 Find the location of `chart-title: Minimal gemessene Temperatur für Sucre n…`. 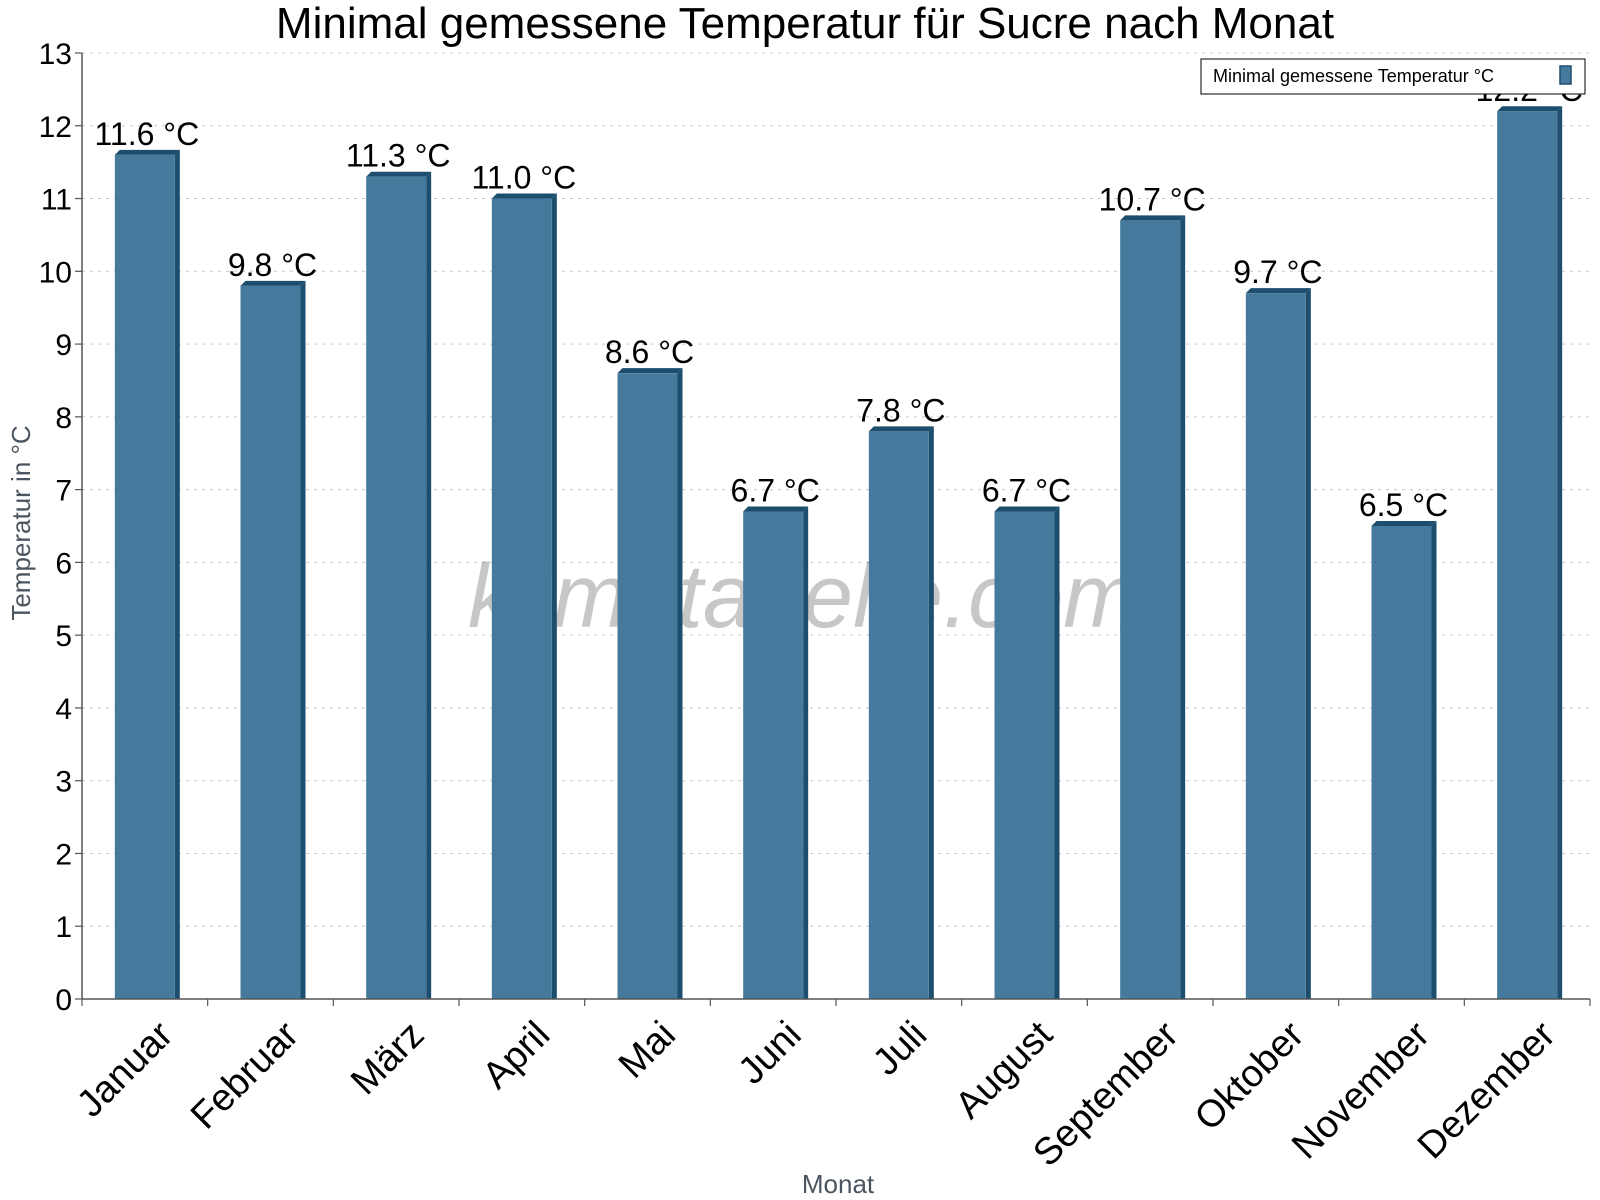

chart-title: Minimal gemessene Temperatur für Sucre n… is located at coordinates (805, 24).